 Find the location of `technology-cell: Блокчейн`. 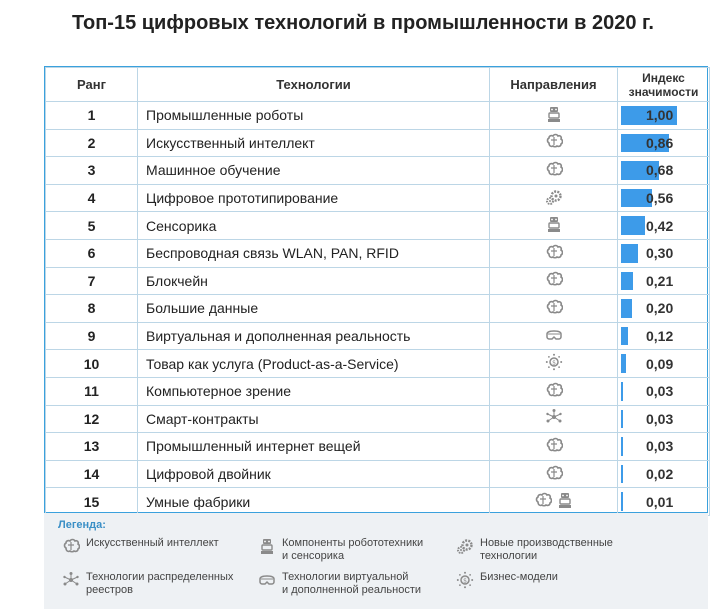

technology-cell: Блокчейн is located at coordinates (313, 281).